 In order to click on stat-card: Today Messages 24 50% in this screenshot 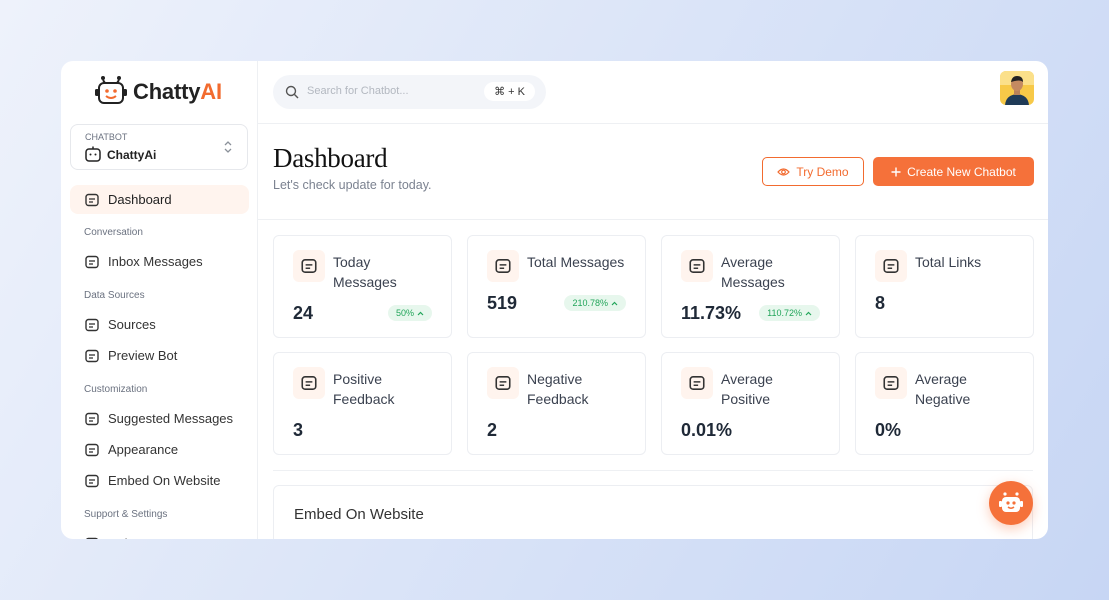, I will do `click(362, 286)`.